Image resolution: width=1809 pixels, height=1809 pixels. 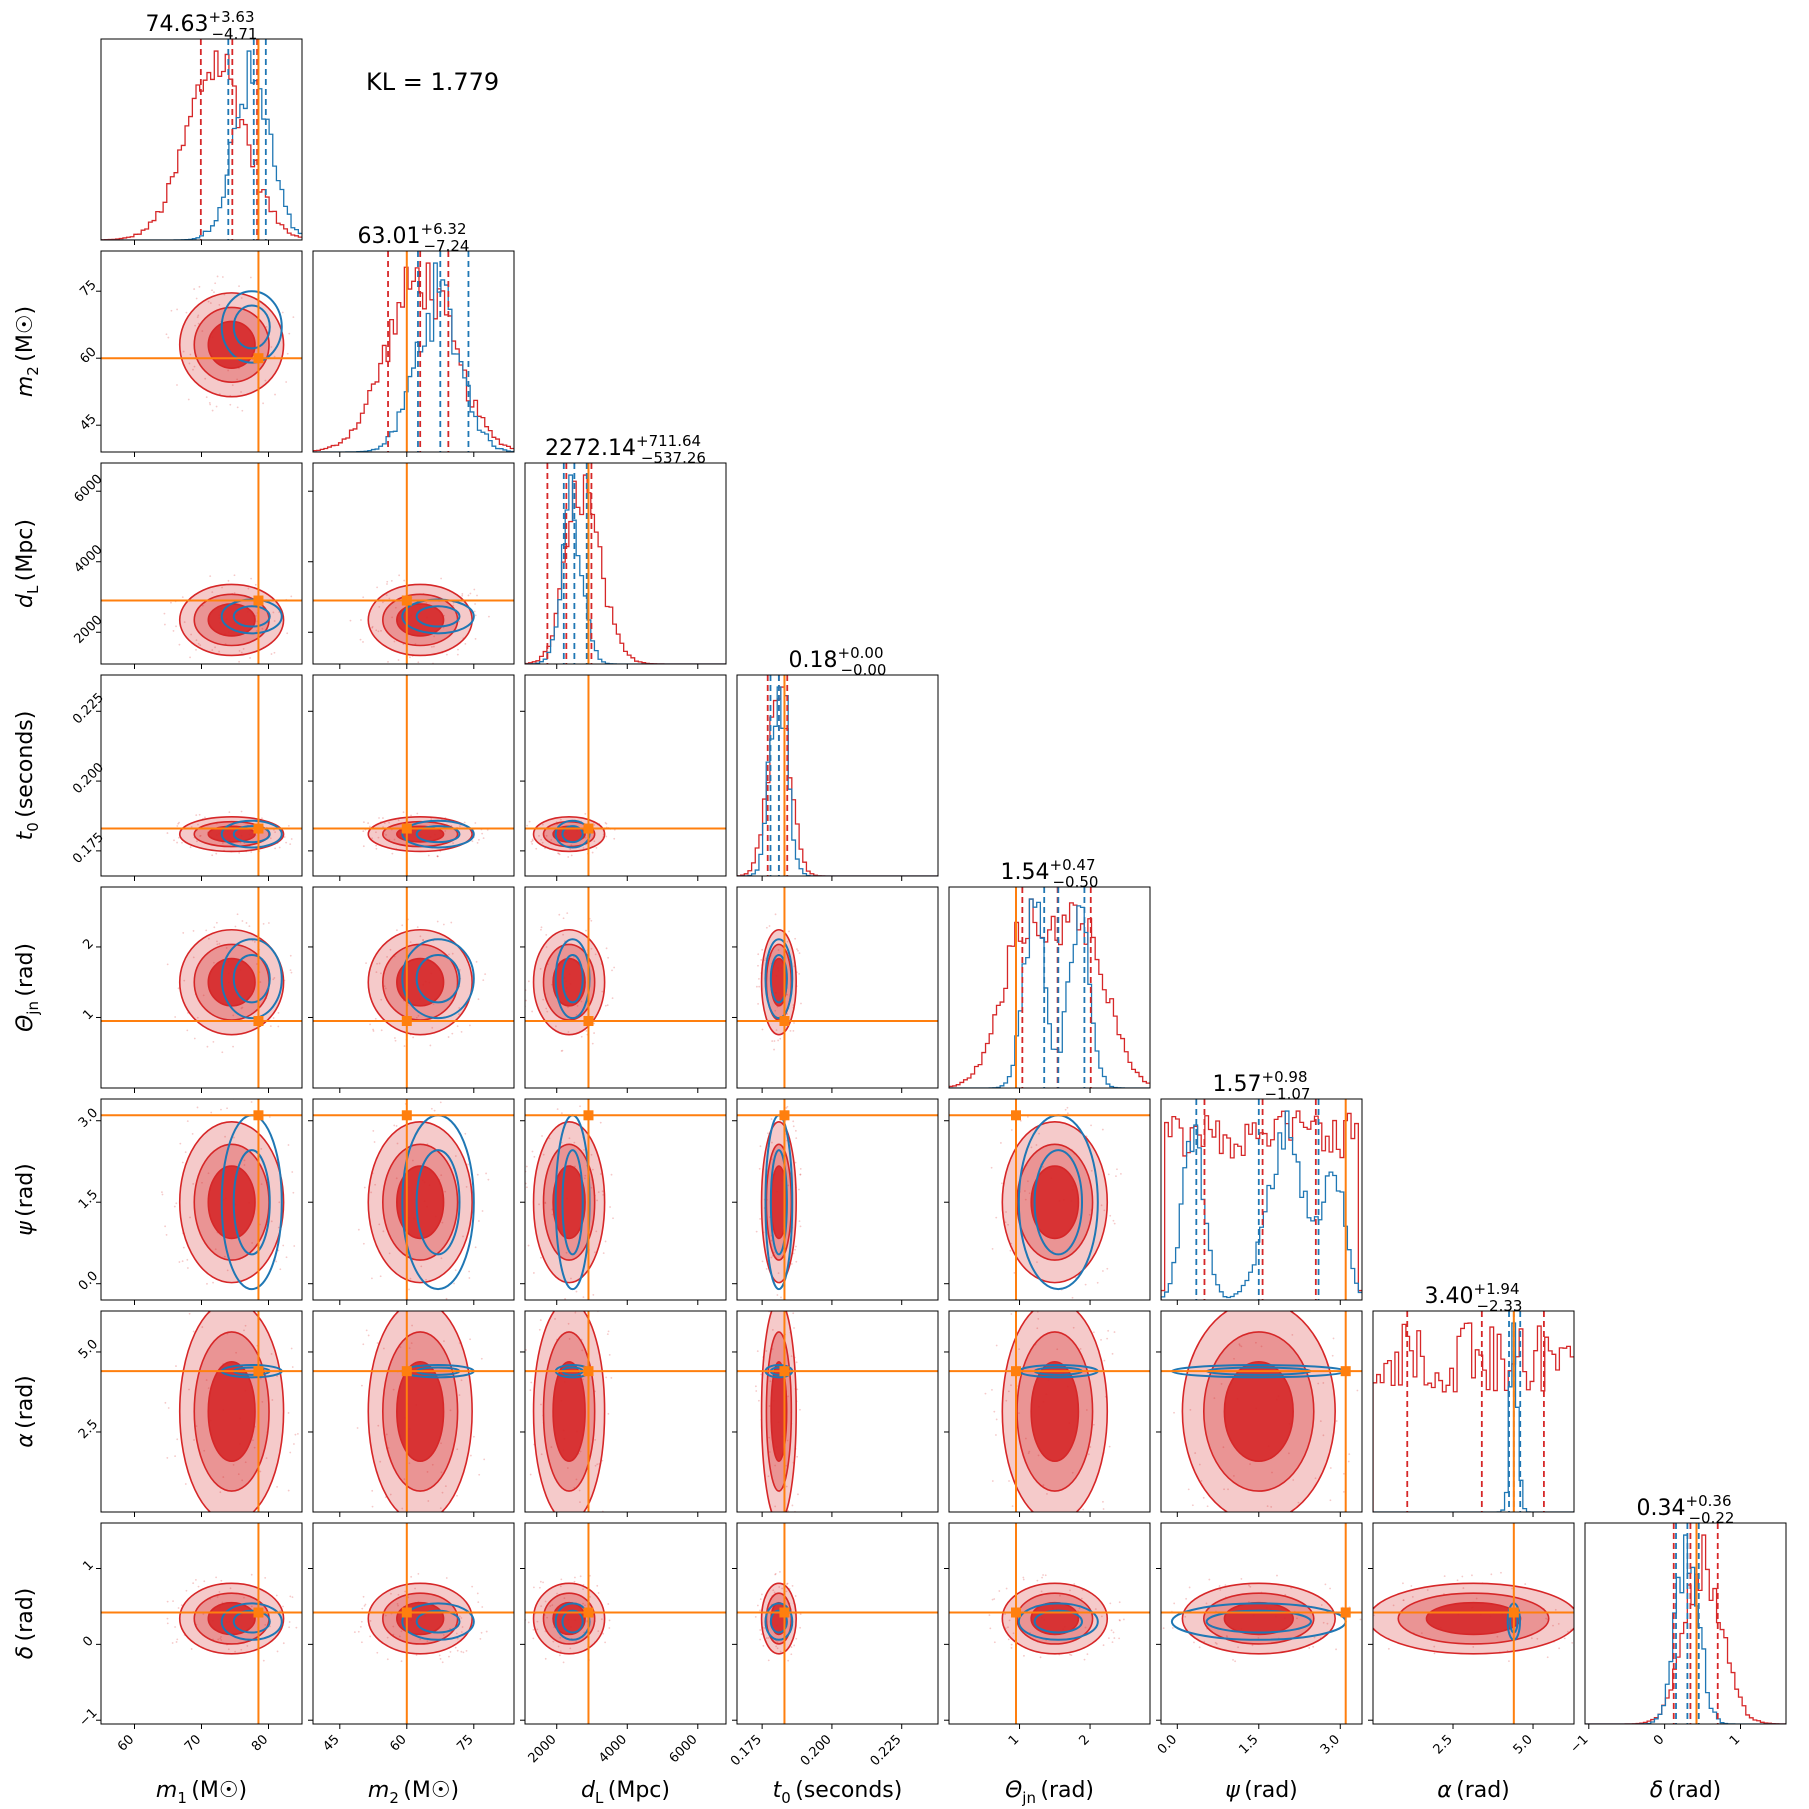 I want to click on panel-delta-alpha: 2.5 5.0, so click(x=1471, y=1639).